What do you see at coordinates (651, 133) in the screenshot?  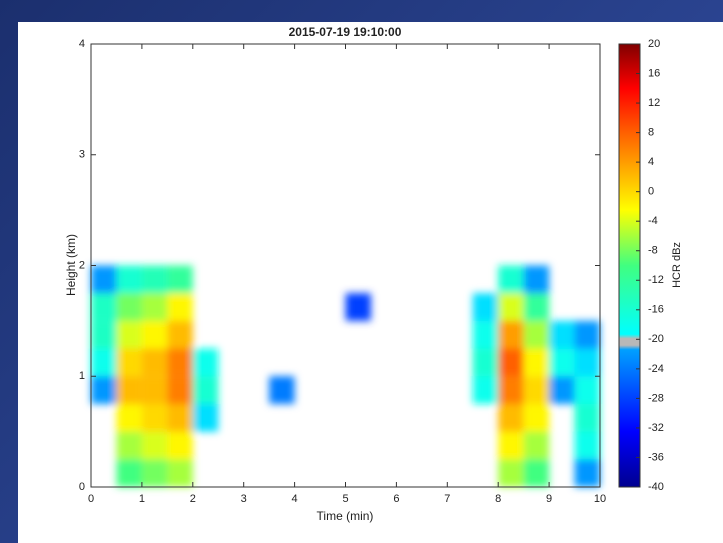 I see `colorbar-tick-label: 8` at bounding box center [651, 133].